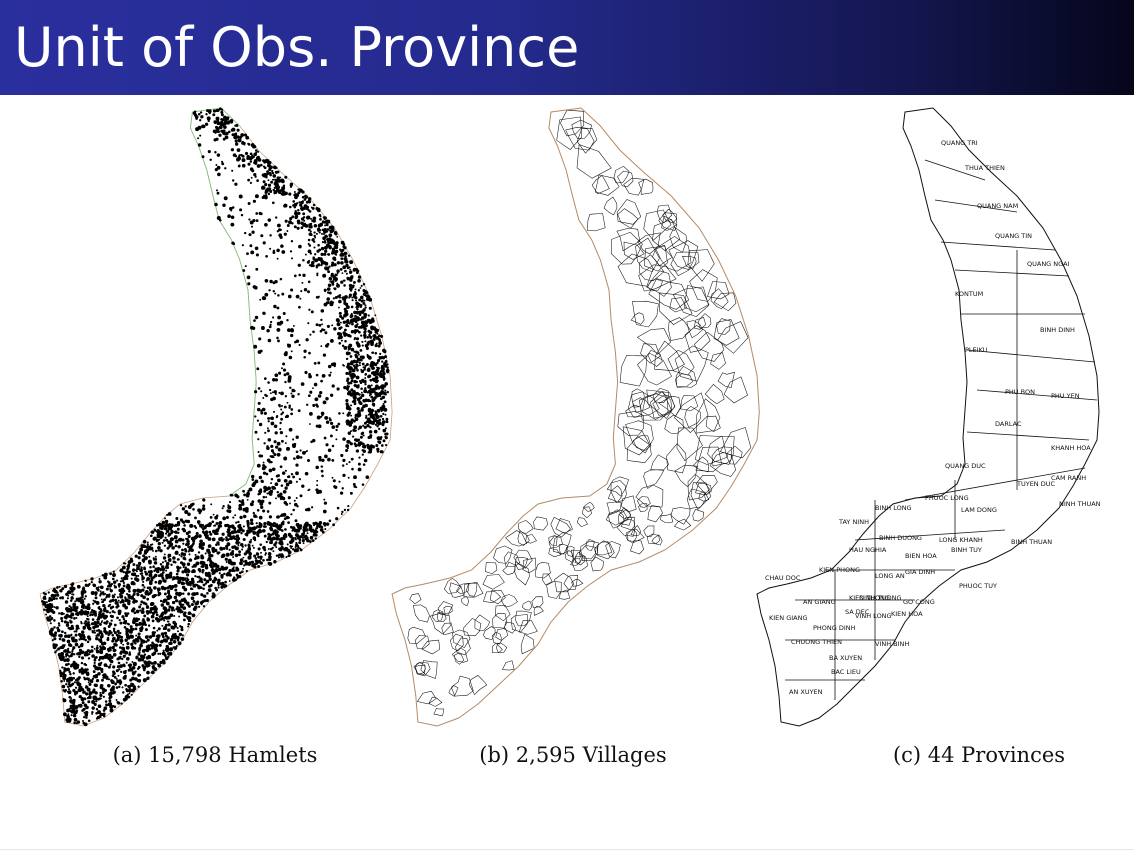  What do you see at coordinates (1048, 264) in the screenshot?
I see `province-label: QUANG NGAI` at bounding box center [1048, 264].